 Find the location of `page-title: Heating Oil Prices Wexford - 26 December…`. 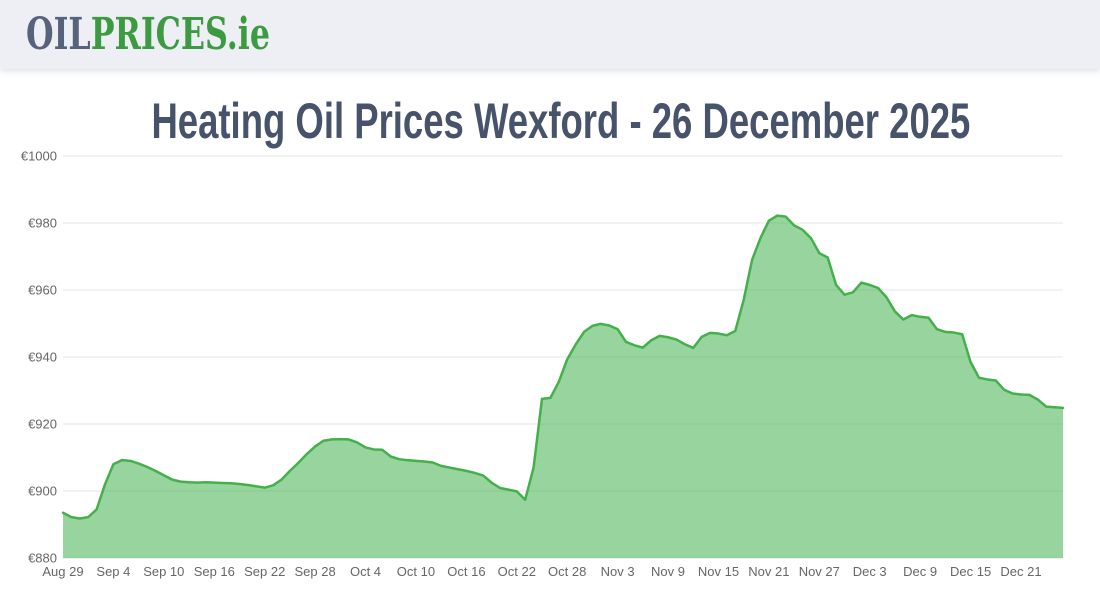

page-title: Heating Oil Prices Wexford - 26 December… is located at coordinates (561, 121).